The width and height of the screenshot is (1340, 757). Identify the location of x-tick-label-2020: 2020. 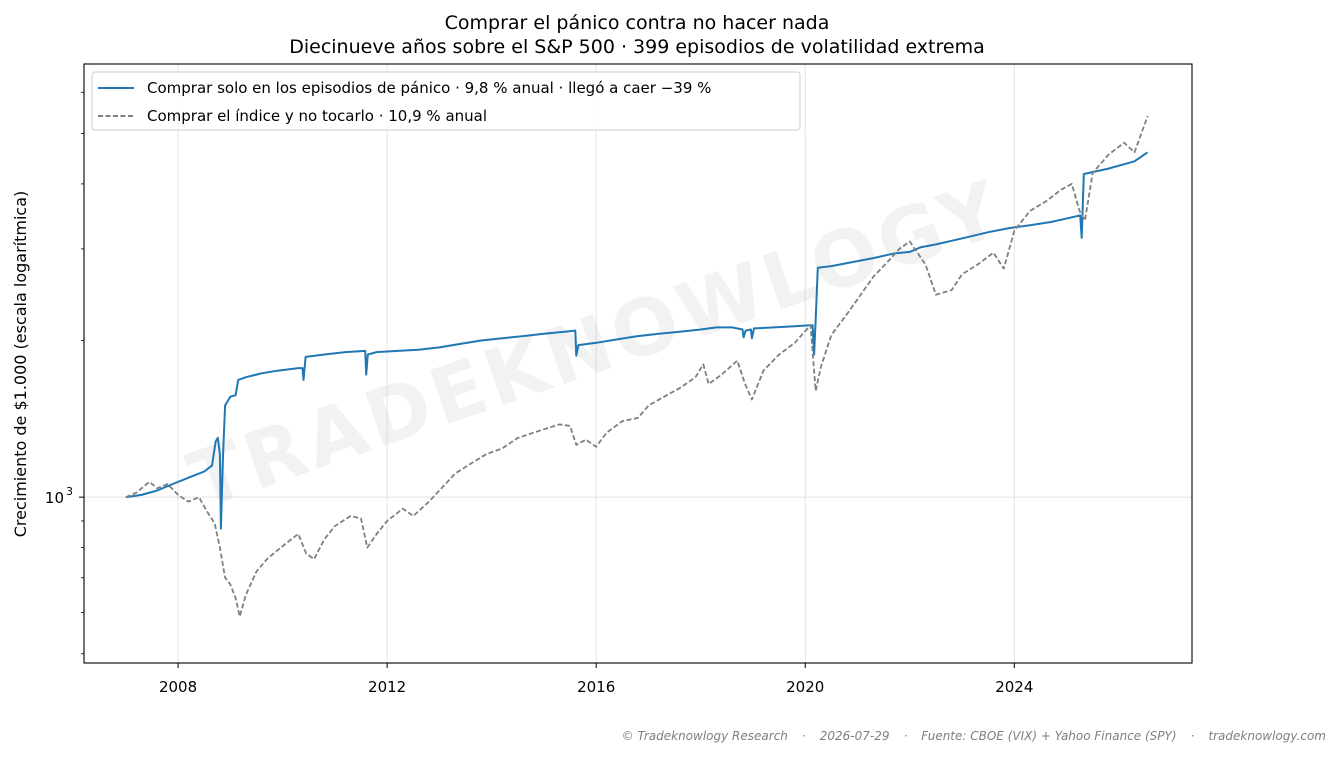
(805, 687).